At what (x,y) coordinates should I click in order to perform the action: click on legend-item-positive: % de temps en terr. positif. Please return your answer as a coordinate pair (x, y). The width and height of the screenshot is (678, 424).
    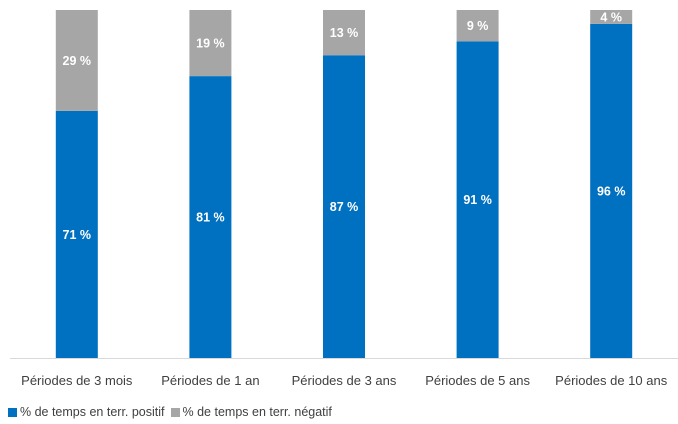
    Looking at the image, I should click on (86, 412).